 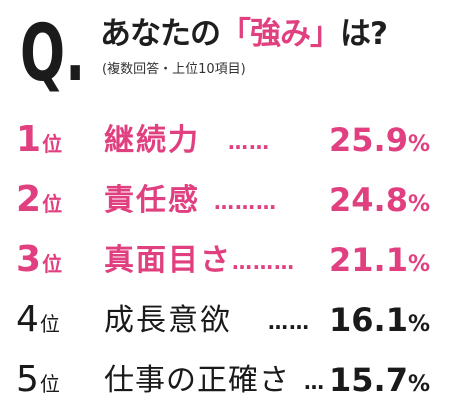 I want to click on q-mark: Q., so click(x=47, y=54).